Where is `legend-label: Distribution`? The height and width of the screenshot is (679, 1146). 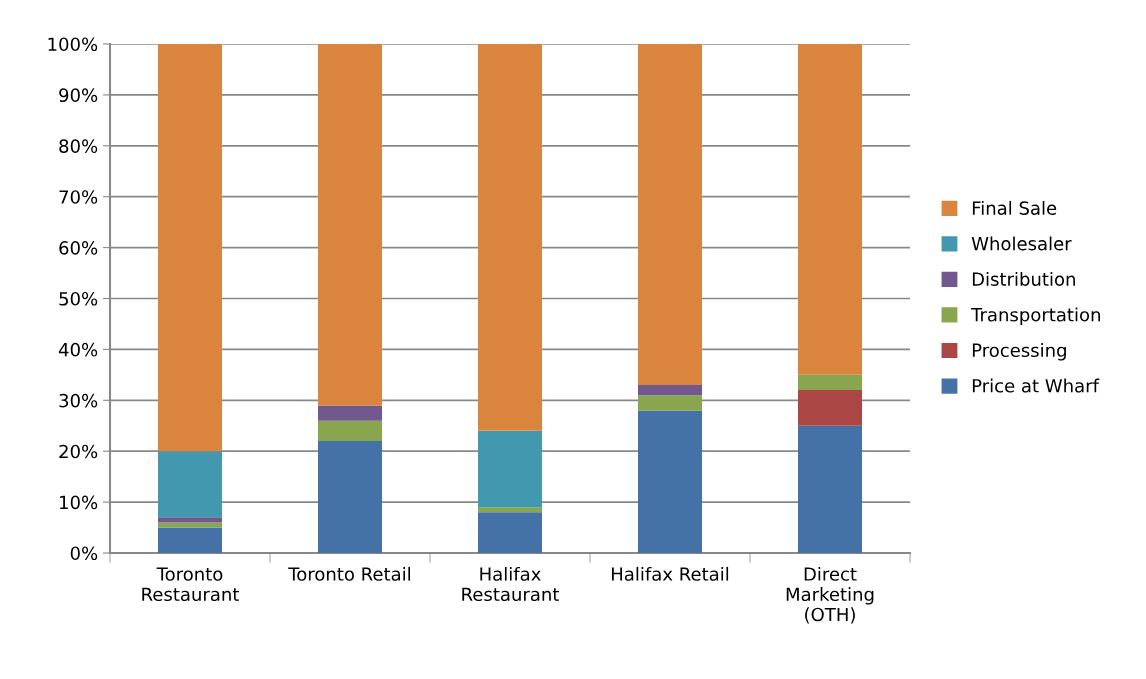 legend-label: Distribution is located at coordinates (1023, 279).